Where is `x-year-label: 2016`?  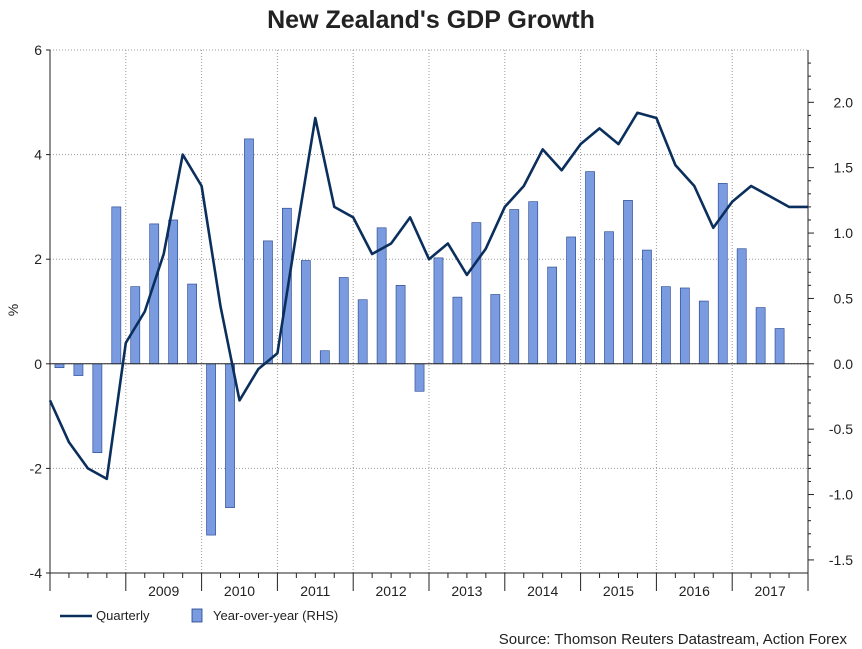 x-year-label: 2016 is located at coordinates (694, 591).